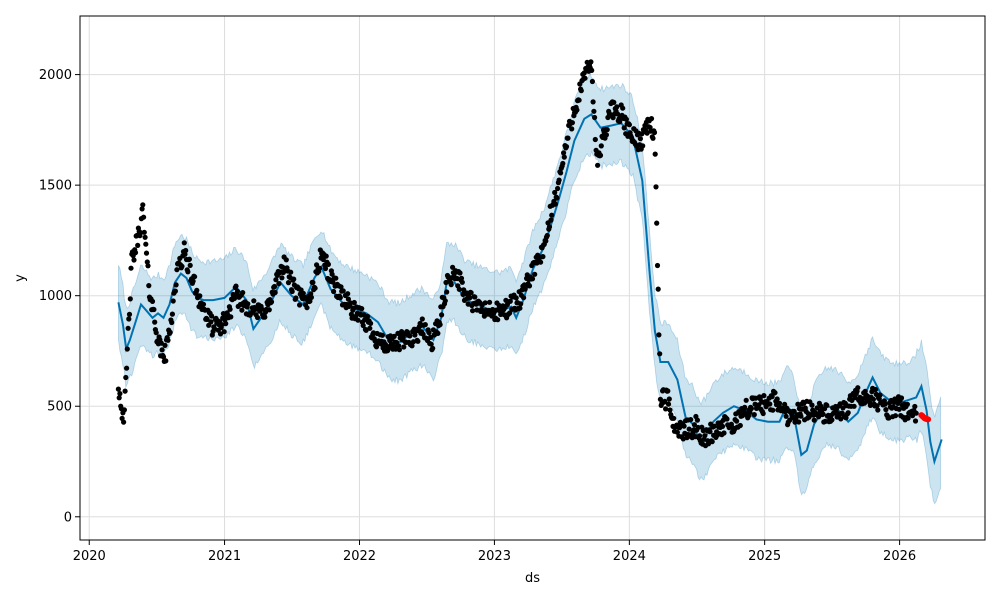 Image resolution: width=1000 pixels, height=600 pixels. I want to click on y-tick-label: 2000, so click(55, 75).